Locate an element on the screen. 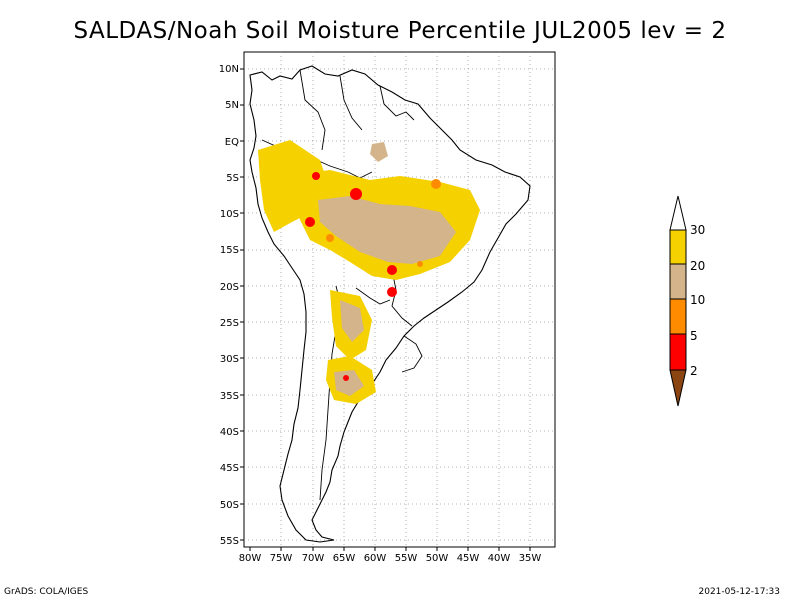 Image resolution: width=800 pixels, height=600 pixels. lat-label: 5S is located at coordinates (232, 178).